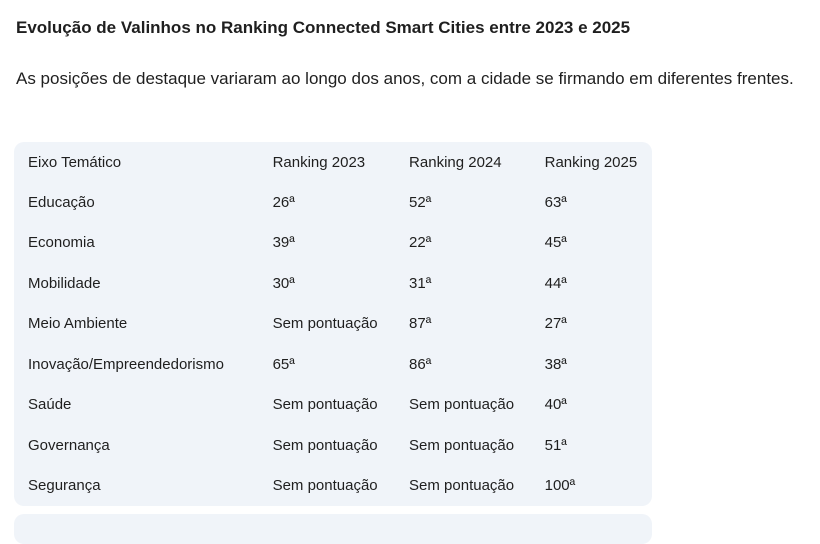 The image size is (820, 544). Describe the element at coordinates (555, 445) in the screenshot. I see `cell-2025: 51ª` at that location.